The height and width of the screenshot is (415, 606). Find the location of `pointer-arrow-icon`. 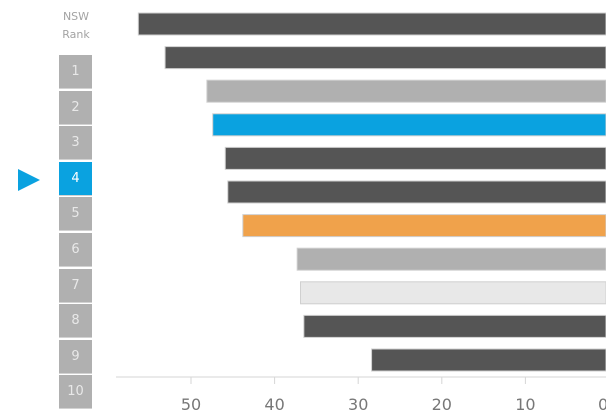

pointer-arrow-icon is located at coordinates (29, 179).